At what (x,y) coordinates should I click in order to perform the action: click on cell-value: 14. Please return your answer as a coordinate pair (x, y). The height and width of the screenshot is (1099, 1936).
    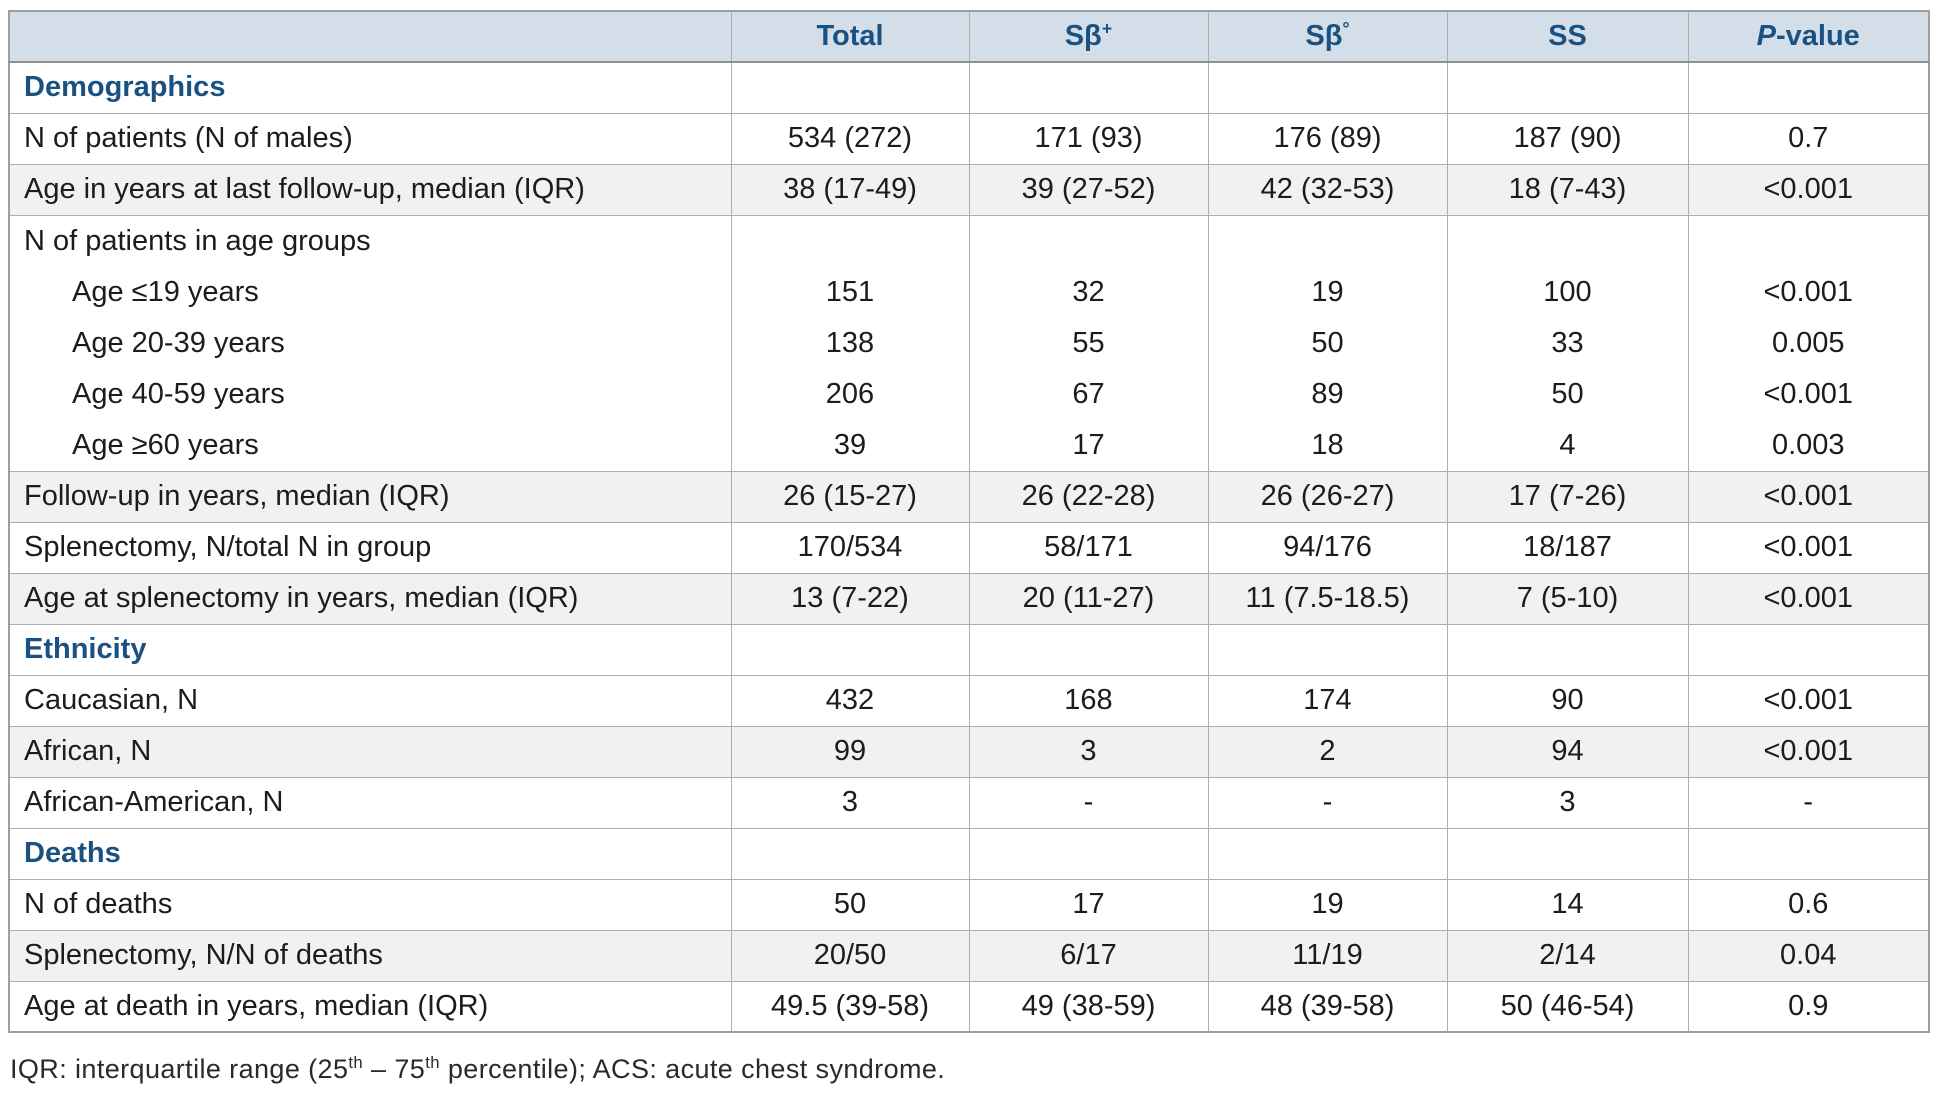
    Looking at the image, I should click on (1567, 904).